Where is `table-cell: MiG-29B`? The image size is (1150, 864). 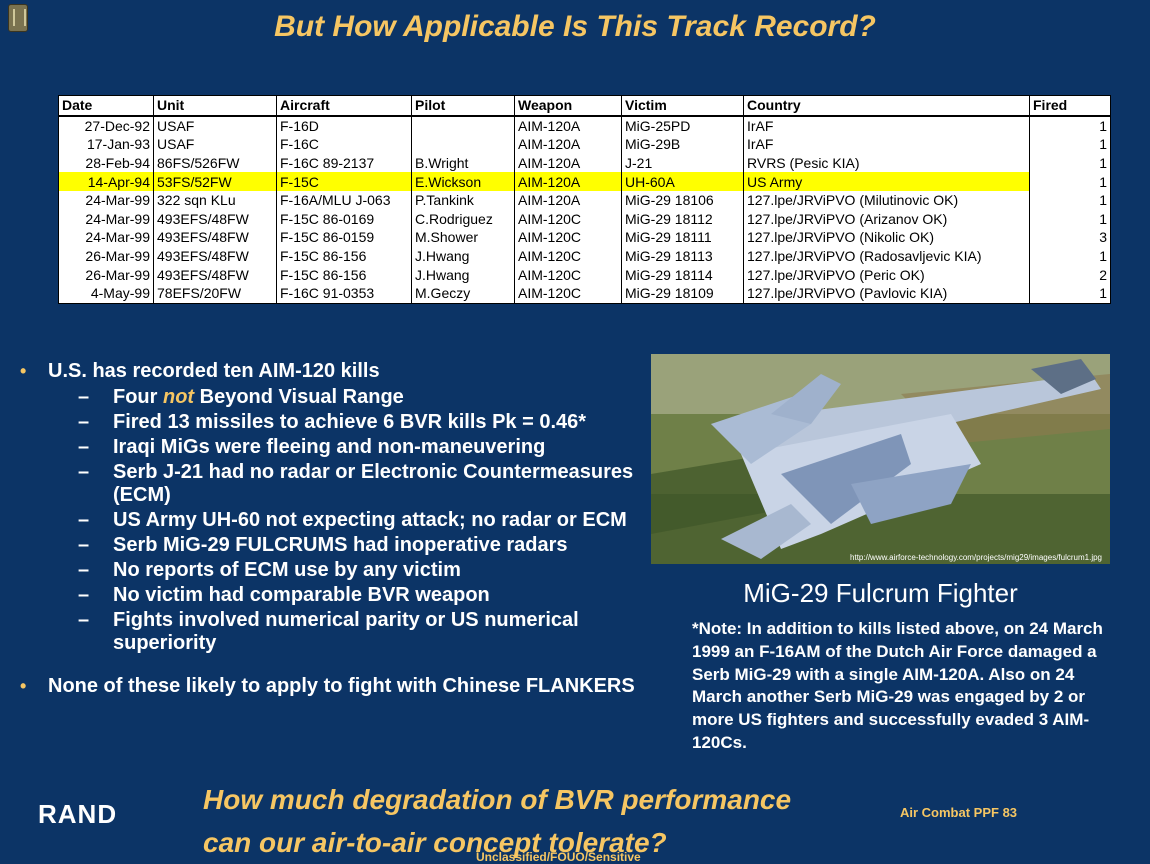 table-cell: MiG-29B is located at coordinates (682, 144).